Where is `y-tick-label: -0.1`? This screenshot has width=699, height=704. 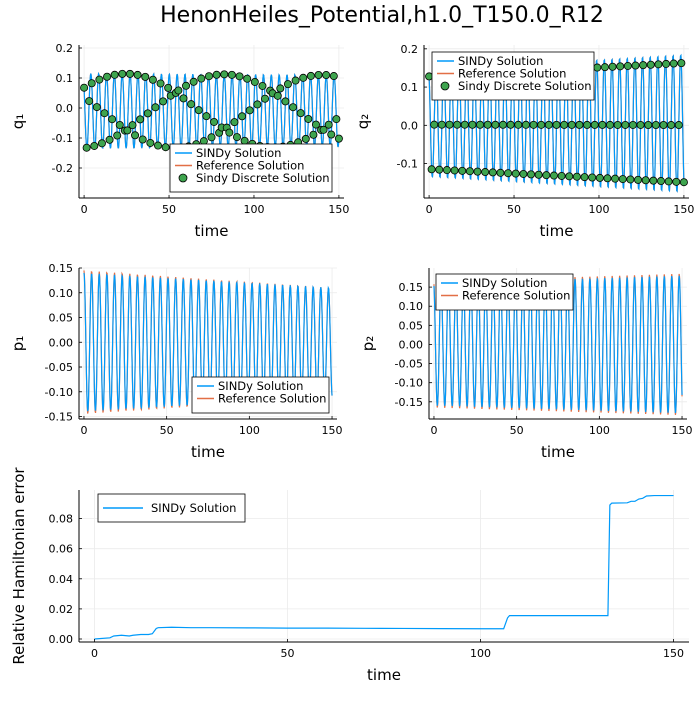 y-tick-label: -0.1 is located at coordinates (407, 164).